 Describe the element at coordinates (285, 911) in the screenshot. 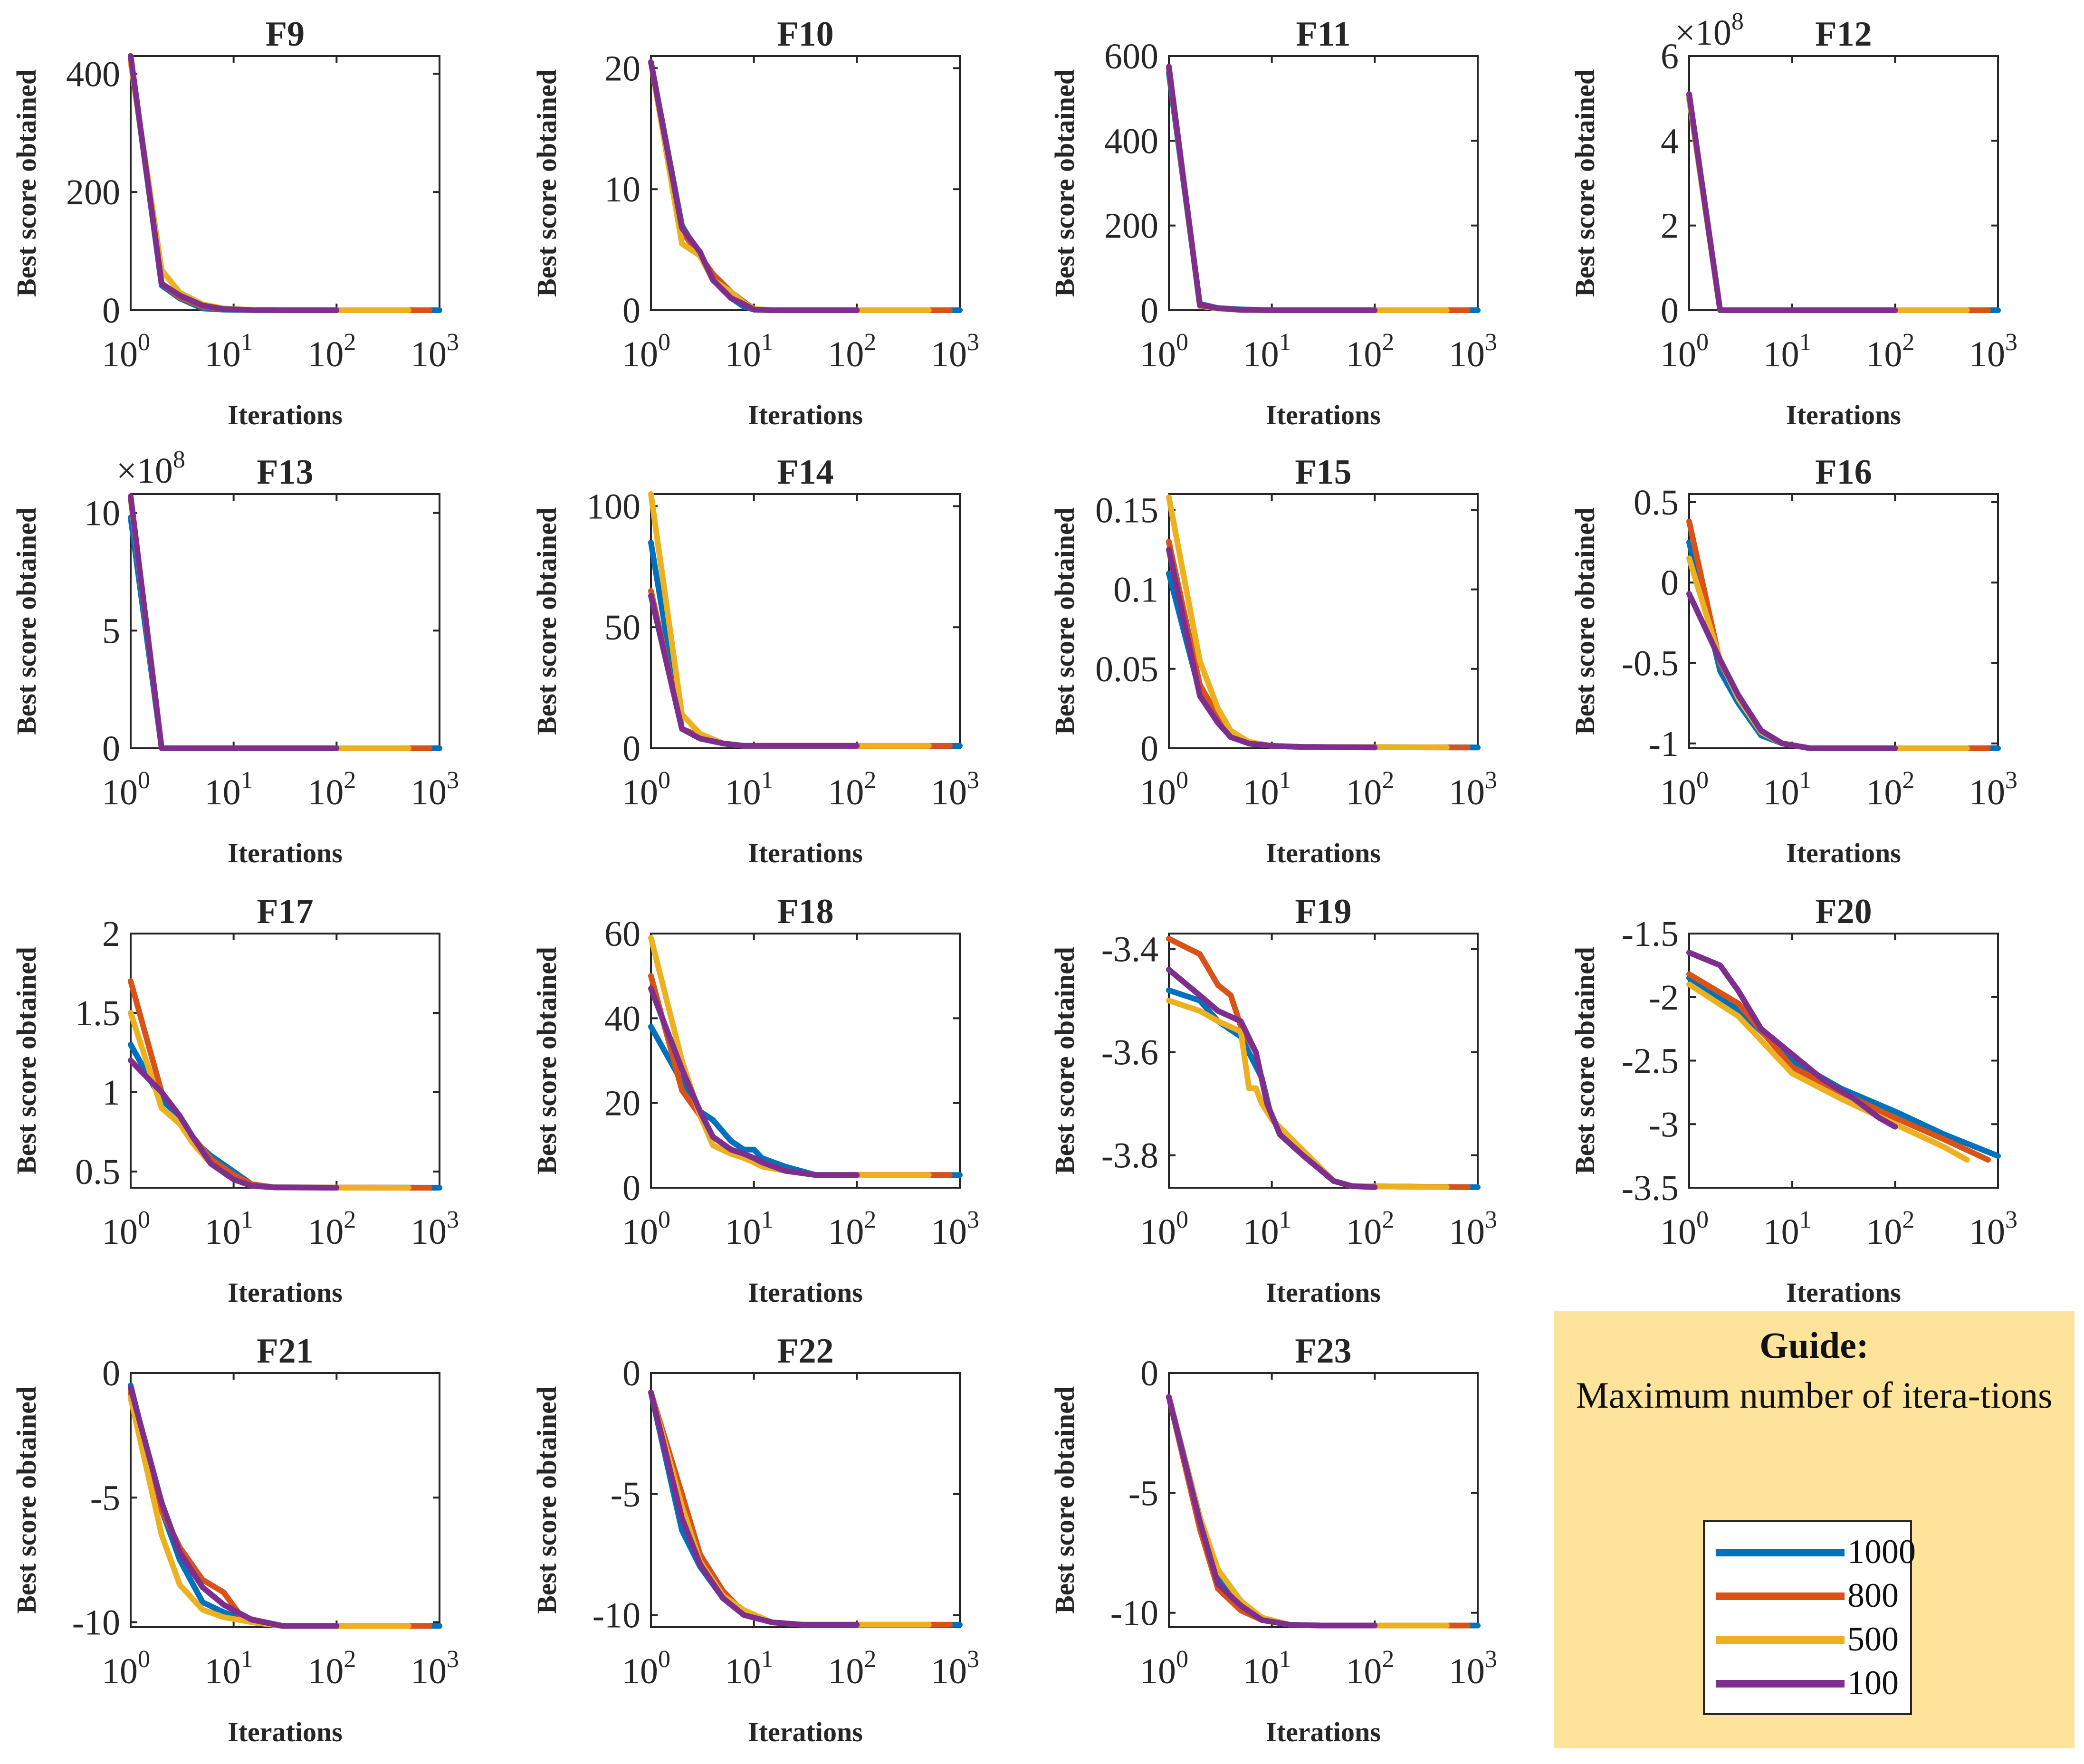

I see `chart-title: F17` at that location.